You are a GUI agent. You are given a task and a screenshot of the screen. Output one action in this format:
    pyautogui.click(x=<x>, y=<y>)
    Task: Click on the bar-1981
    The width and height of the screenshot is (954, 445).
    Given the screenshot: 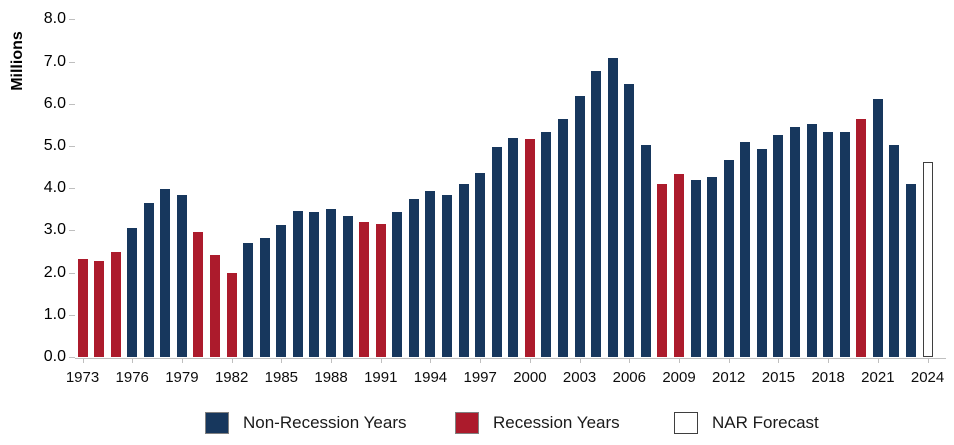 What is the action you would take?
    pyautogui.click(x=215, y=305)
    